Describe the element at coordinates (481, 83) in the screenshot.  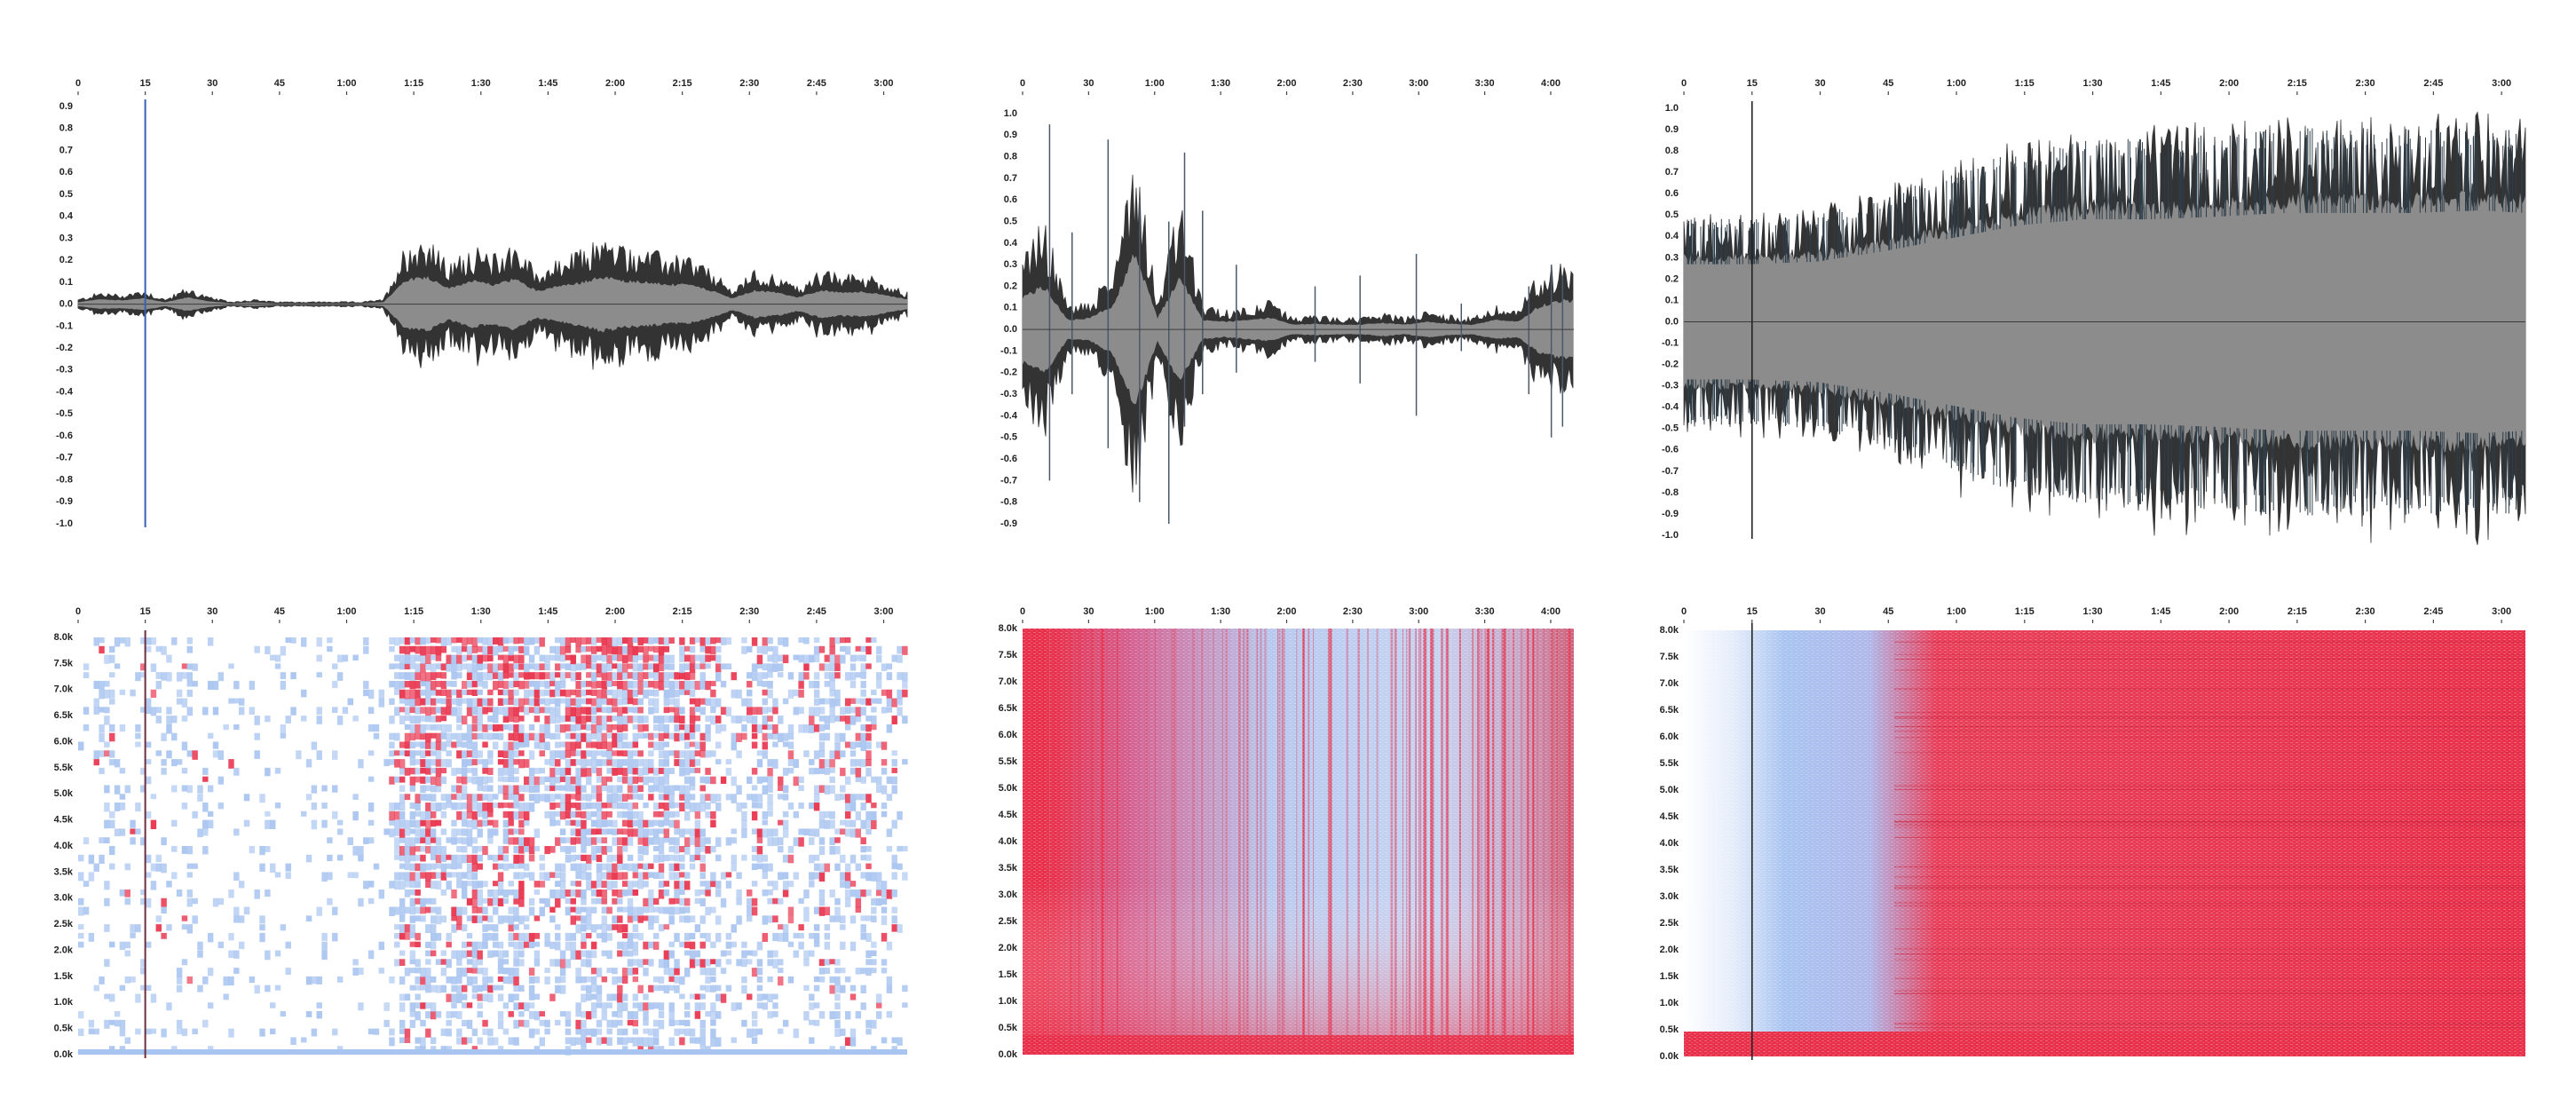
I see `x-tick-label: 1:30` at that location.